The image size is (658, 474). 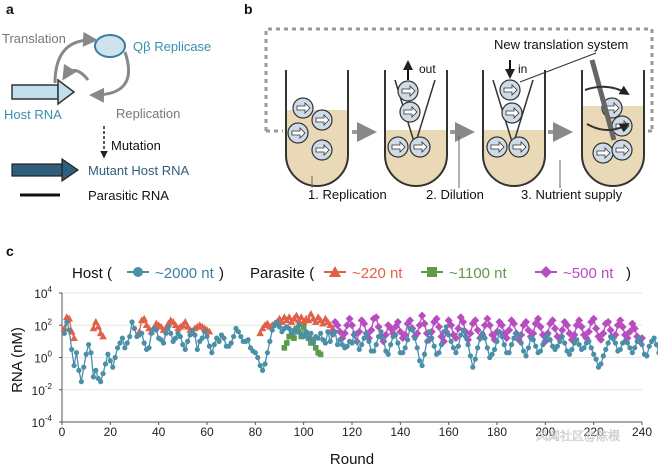 What do you see at coordinates (642, 432) in the screenshot?
I see `x-tick-label: 240` at bounding box center [642, 432].